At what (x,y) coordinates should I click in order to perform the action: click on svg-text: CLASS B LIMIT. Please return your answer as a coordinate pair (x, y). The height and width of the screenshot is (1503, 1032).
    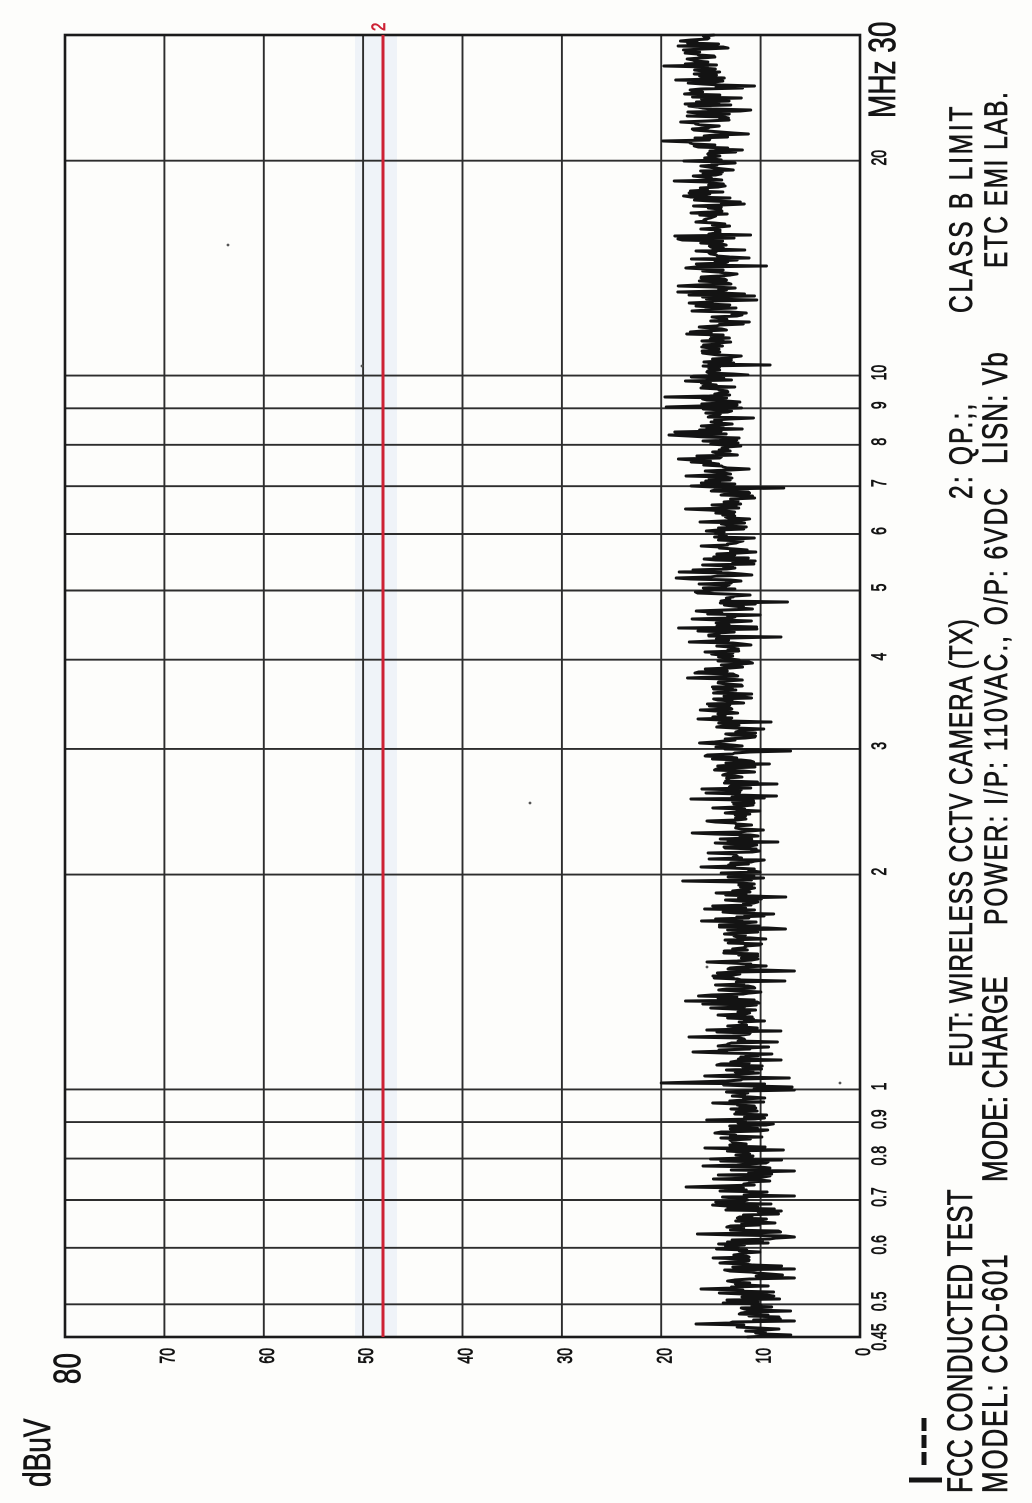
    Looking at the image, I should click on (962, 208).